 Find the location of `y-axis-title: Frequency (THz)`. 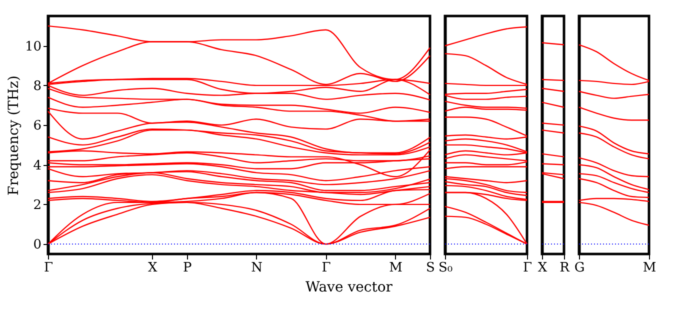

y-axis-title: Frequency (THz) is located at coordinates (14, 135).